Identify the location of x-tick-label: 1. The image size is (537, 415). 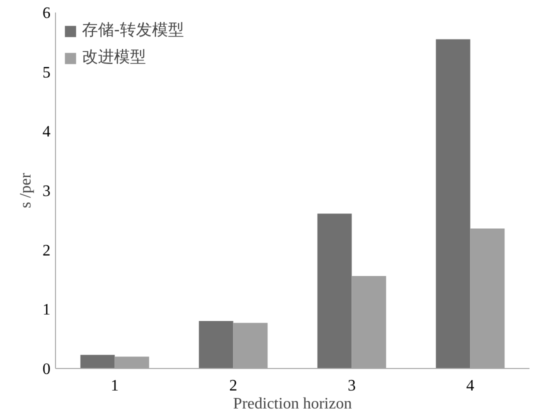
(114, 386).